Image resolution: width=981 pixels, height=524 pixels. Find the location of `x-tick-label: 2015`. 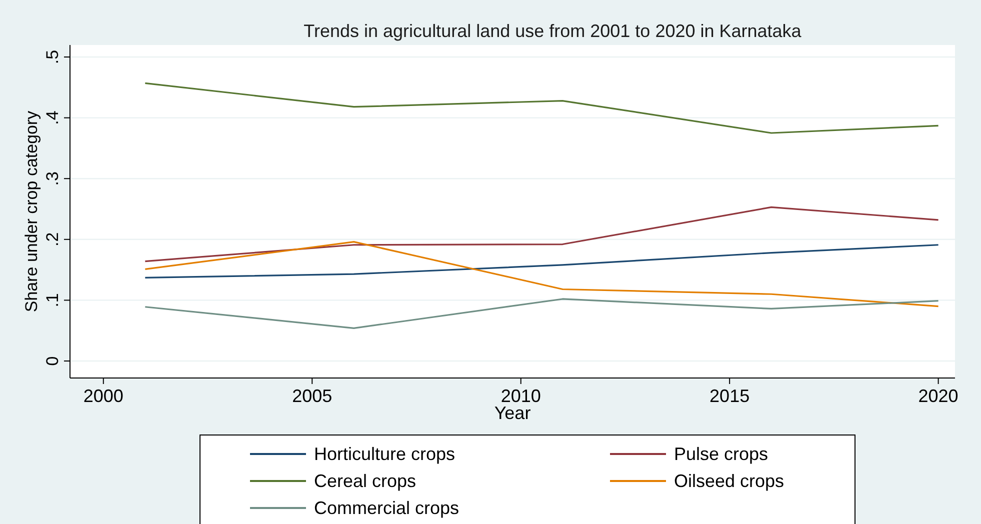

x-tick-label: 2015 is located at coordinates (730, 396).